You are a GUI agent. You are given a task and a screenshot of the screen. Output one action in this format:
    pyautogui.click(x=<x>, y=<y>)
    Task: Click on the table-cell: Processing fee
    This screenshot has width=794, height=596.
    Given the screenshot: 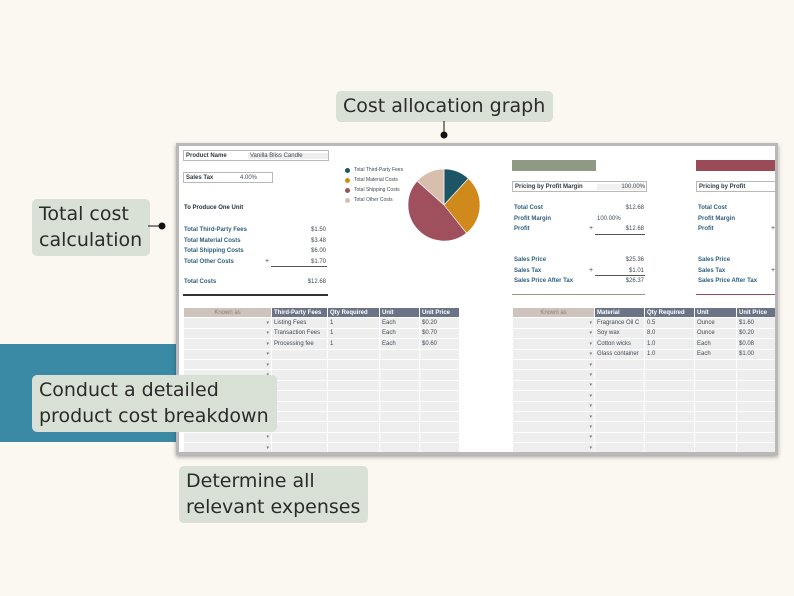 What is the action you would take?
    pyautogui.click(x=299, y=344)
    